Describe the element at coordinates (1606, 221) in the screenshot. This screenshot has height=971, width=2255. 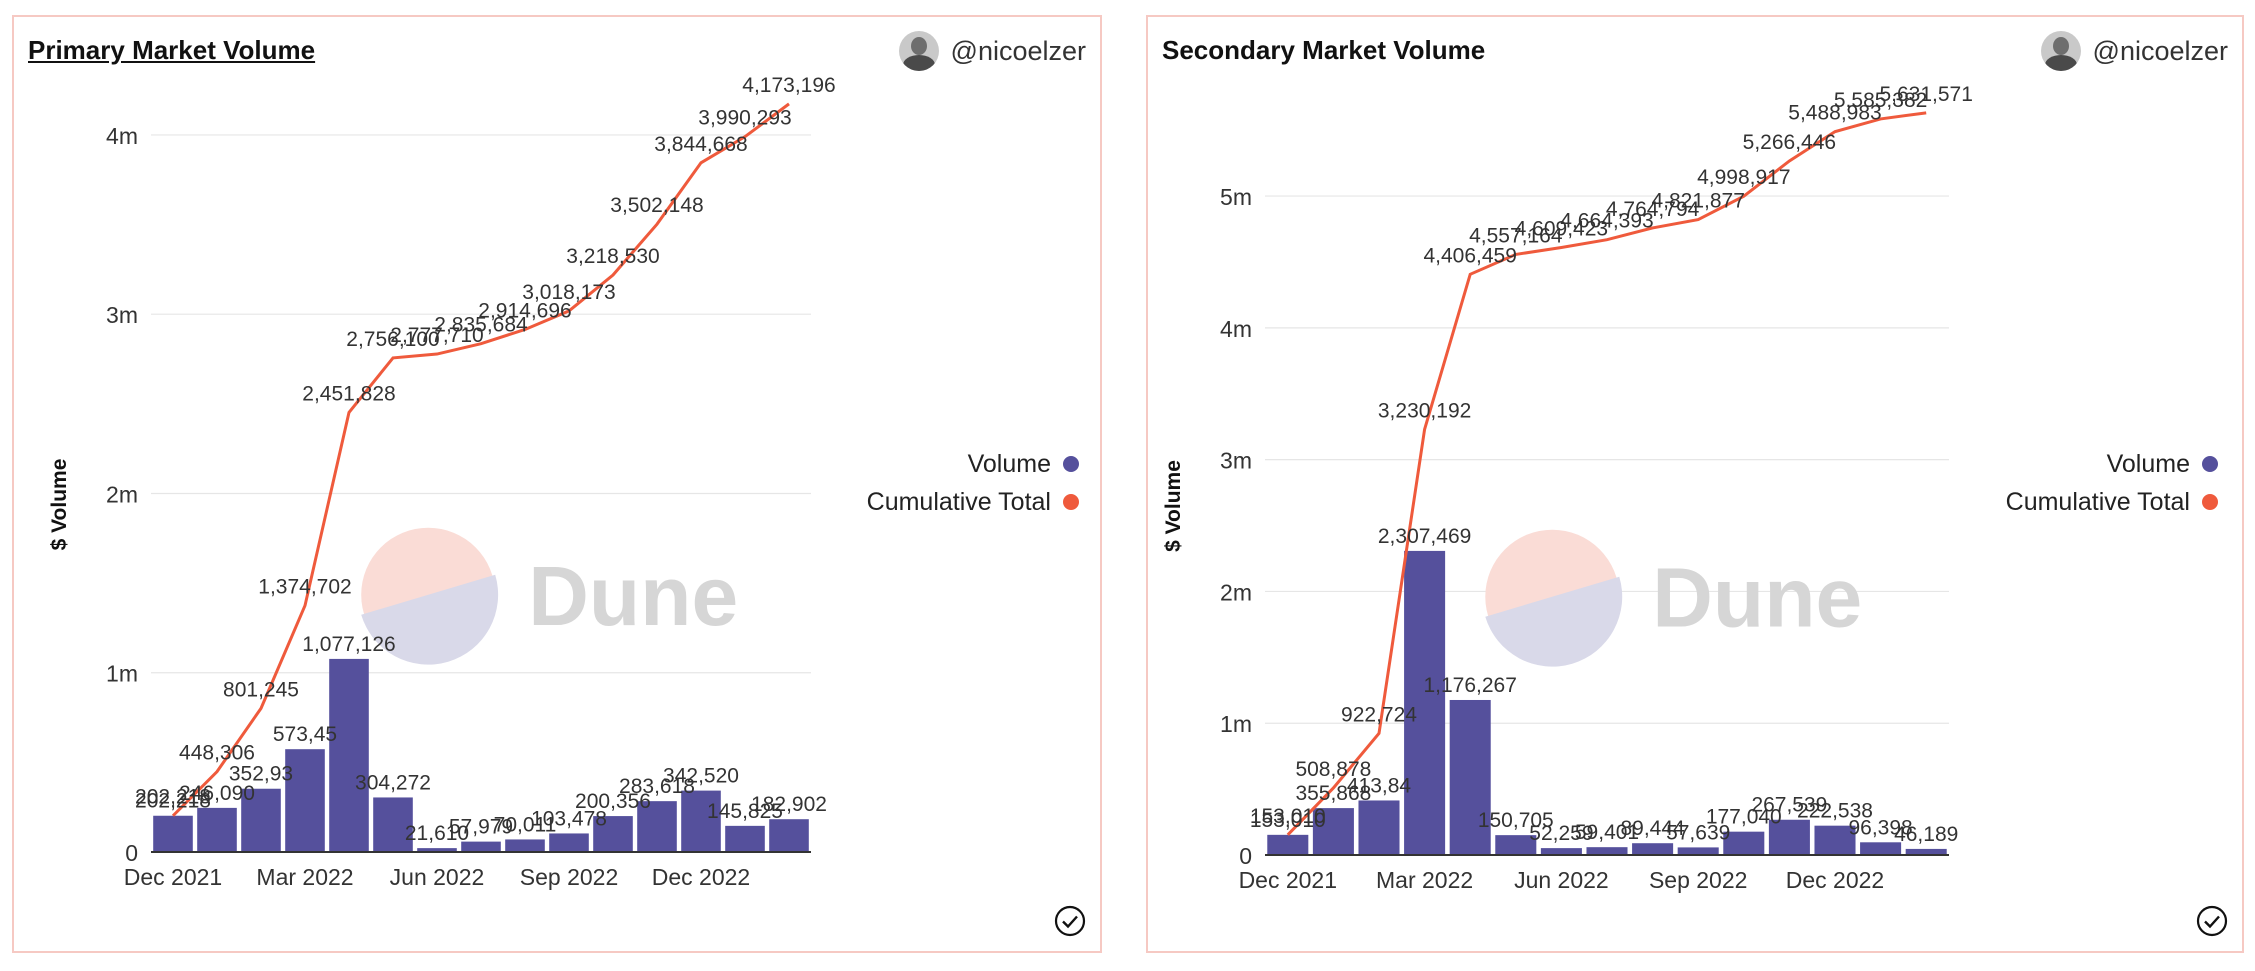
I see `line-data-label: 4,664,393` at that location.